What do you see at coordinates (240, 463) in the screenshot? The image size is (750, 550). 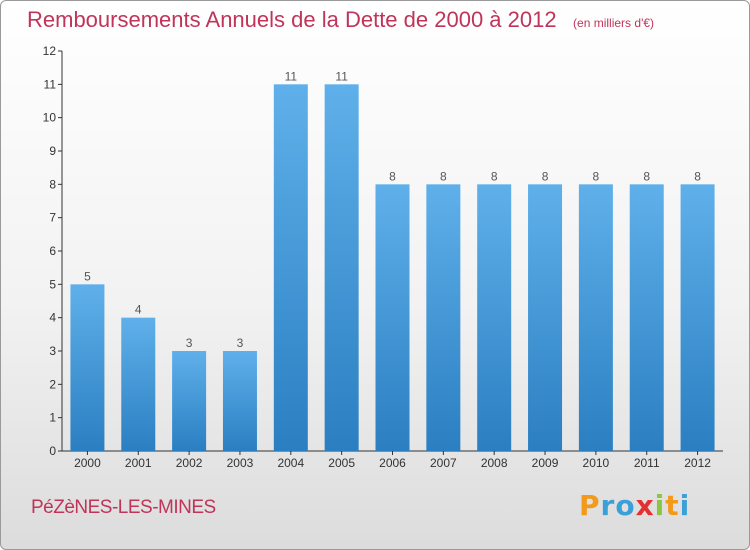 I see `x-tick-label: 2003` at bounding box center [240, 463].